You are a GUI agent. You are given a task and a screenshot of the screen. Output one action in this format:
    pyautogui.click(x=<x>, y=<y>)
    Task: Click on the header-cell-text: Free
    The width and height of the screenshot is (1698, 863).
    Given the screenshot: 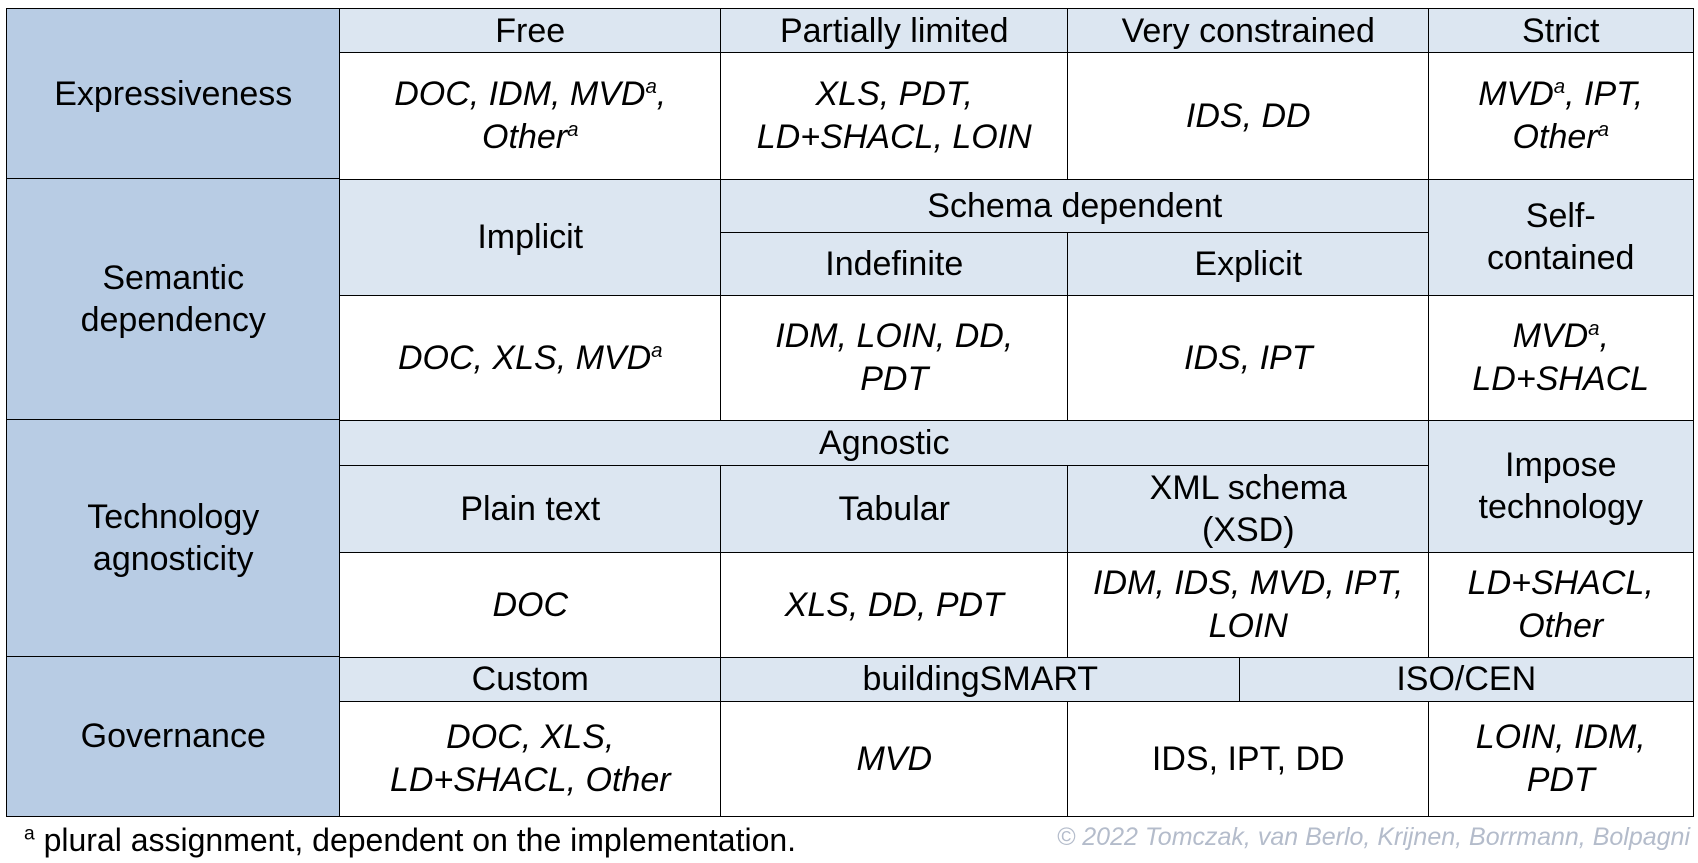 What is the action you would take?
    pyautogui.click(x=530, y=30)
    